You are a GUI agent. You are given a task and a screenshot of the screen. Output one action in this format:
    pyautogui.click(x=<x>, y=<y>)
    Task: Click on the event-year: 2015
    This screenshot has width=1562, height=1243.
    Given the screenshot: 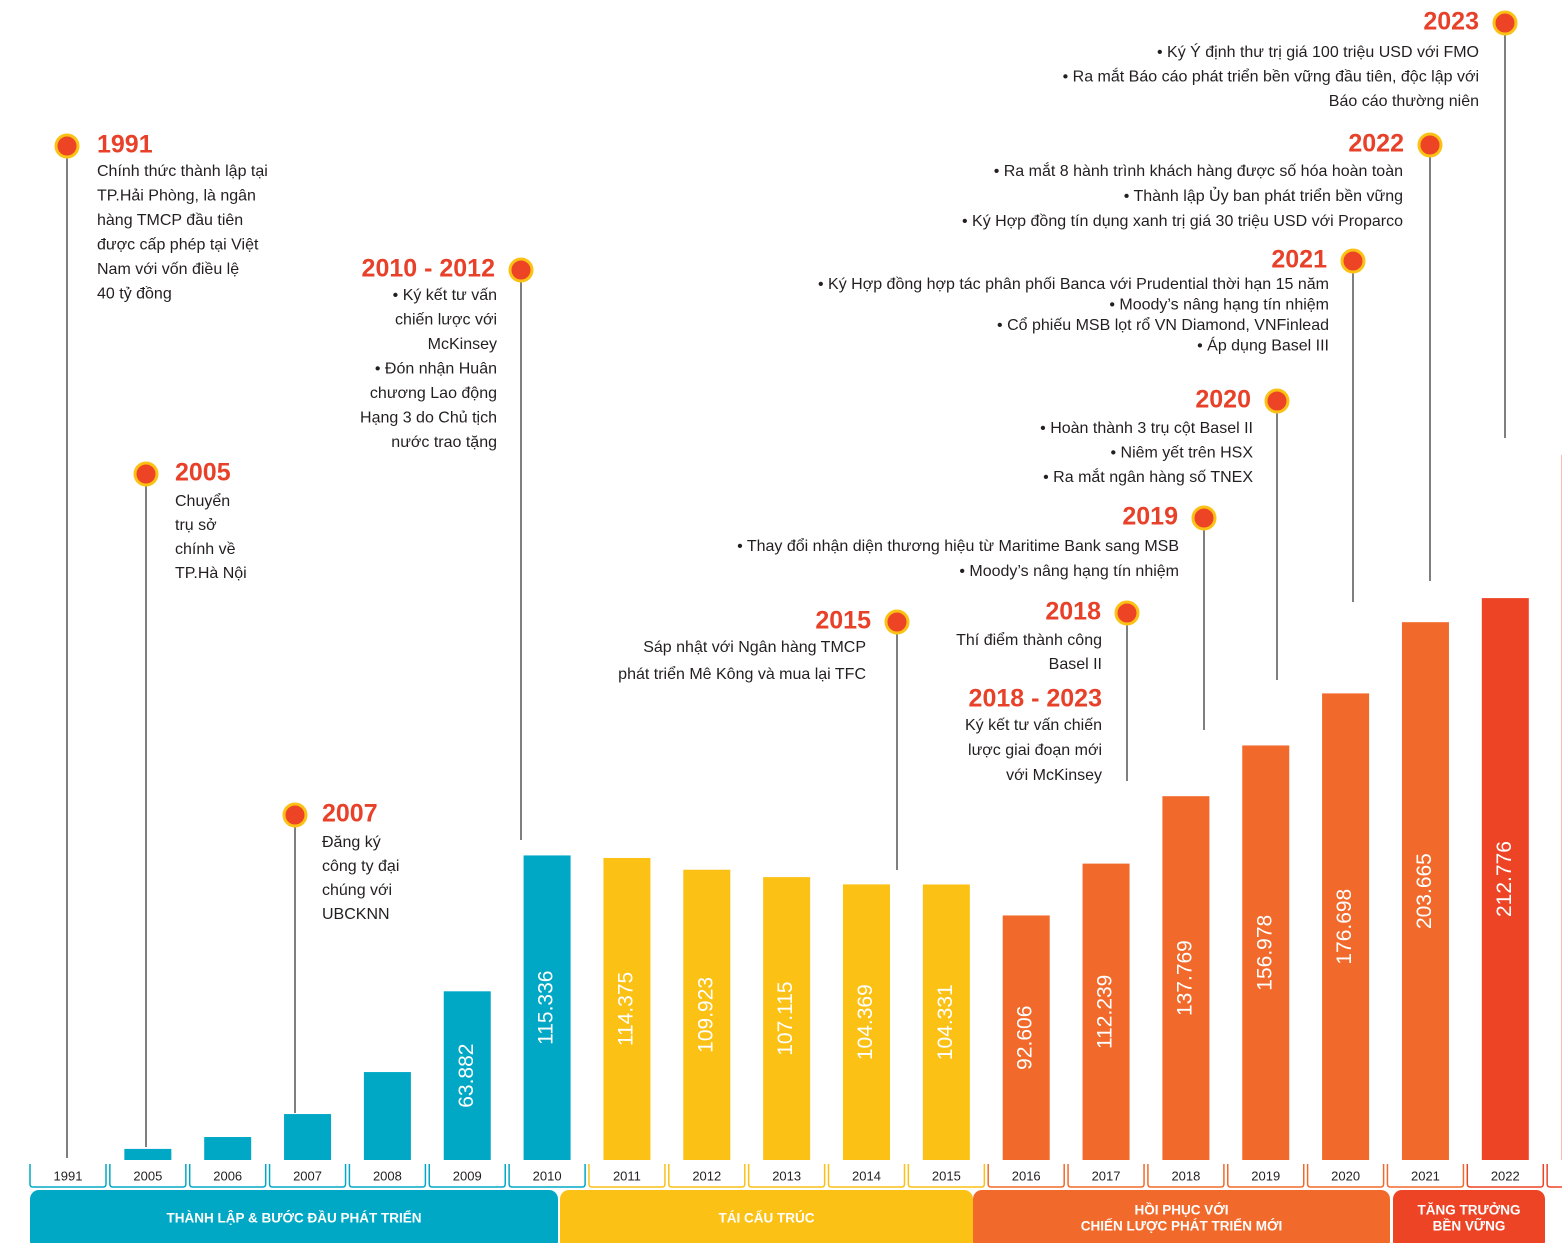 What is the action you would take?
    pyautogui.click(x=843, y=621)
    